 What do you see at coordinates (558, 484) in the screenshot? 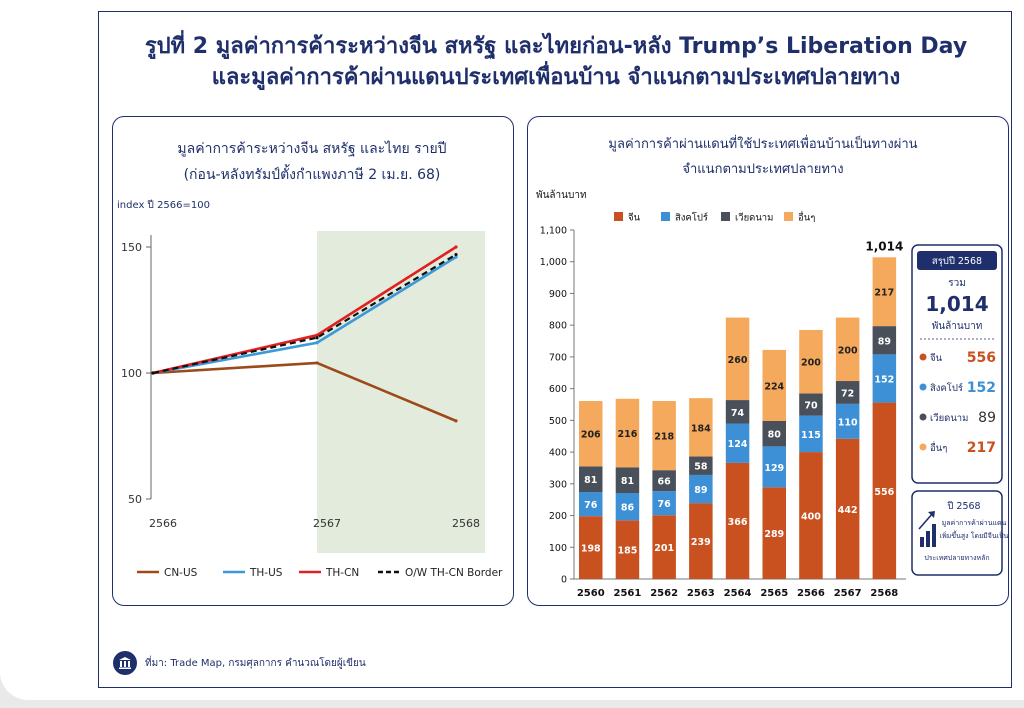
I see `bar-chart-y-tick-label: 300` at bounding box center [558, 484].